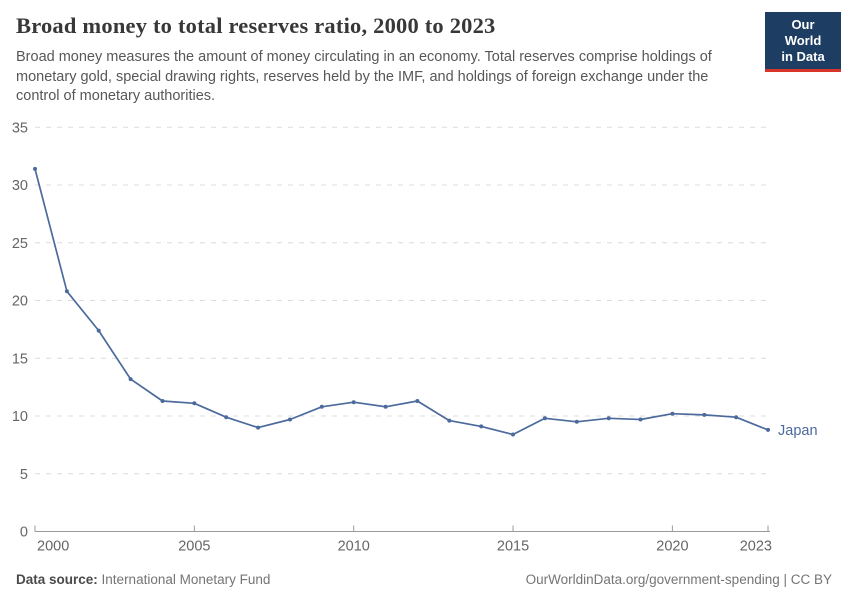 The height and width of the screenshot is (600, 850). What do you see at coordinates (57, 579) in the screenshot?
I see `footer-datasource-label: Data source:` at bounding box center [57, 579].